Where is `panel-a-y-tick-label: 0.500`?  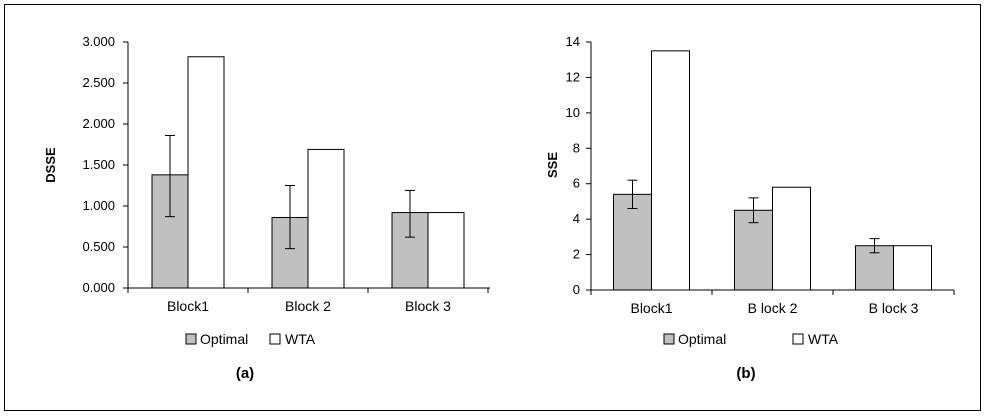 panel-a-y-tick-label: 0.500 is located at coordinates (98, 246).